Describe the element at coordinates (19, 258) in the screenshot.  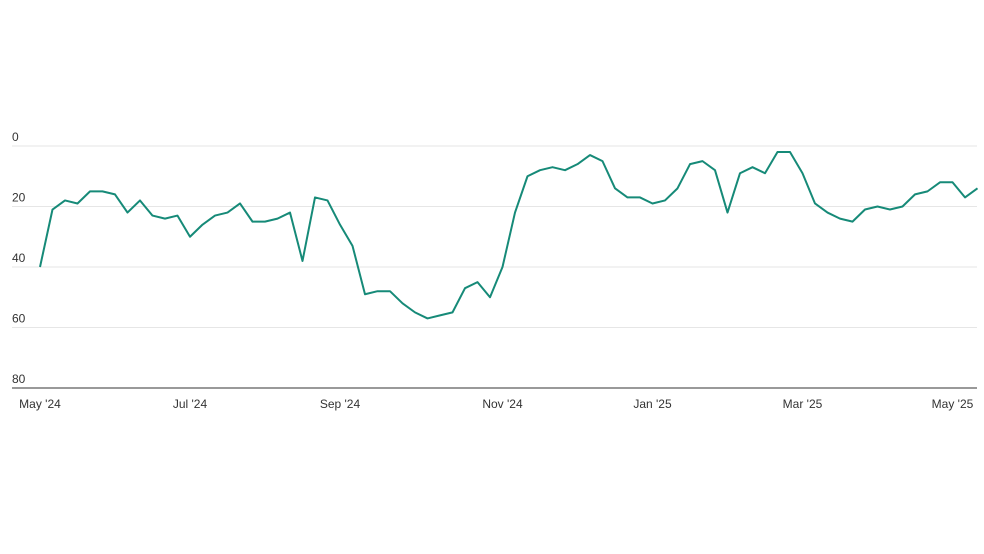
I see `y-tick-label: 40` at that location.